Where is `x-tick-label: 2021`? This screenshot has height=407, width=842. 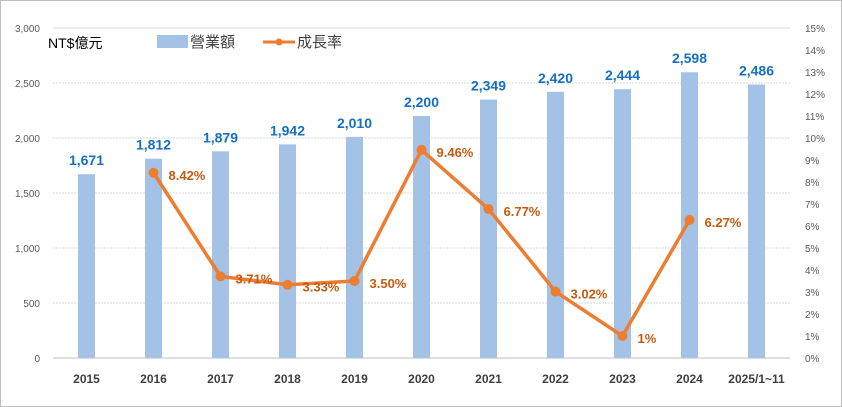 x-tick-label: 2021 is located at coordinates (488, 379).